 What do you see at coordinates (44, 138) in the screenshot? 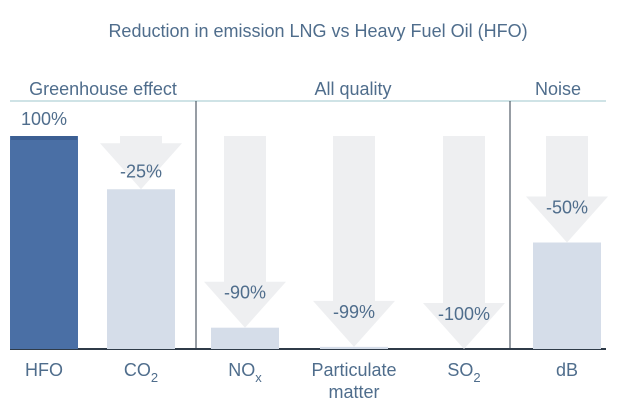
I see `bar-top-edge` at bounding box center [44, 138].